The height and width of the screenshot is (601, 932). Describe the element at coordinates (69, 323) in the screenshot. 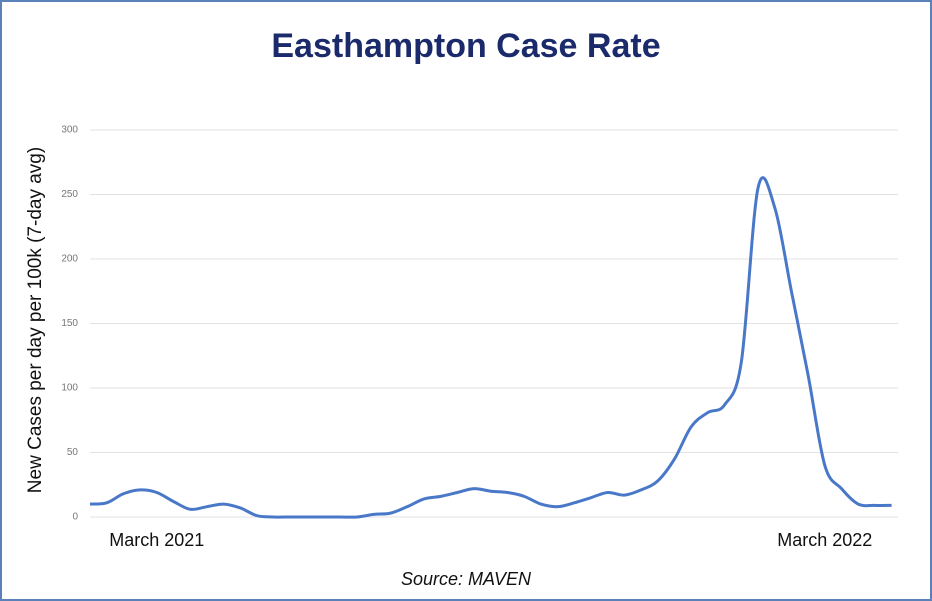

I see `y-tick-label: 150` at that location.